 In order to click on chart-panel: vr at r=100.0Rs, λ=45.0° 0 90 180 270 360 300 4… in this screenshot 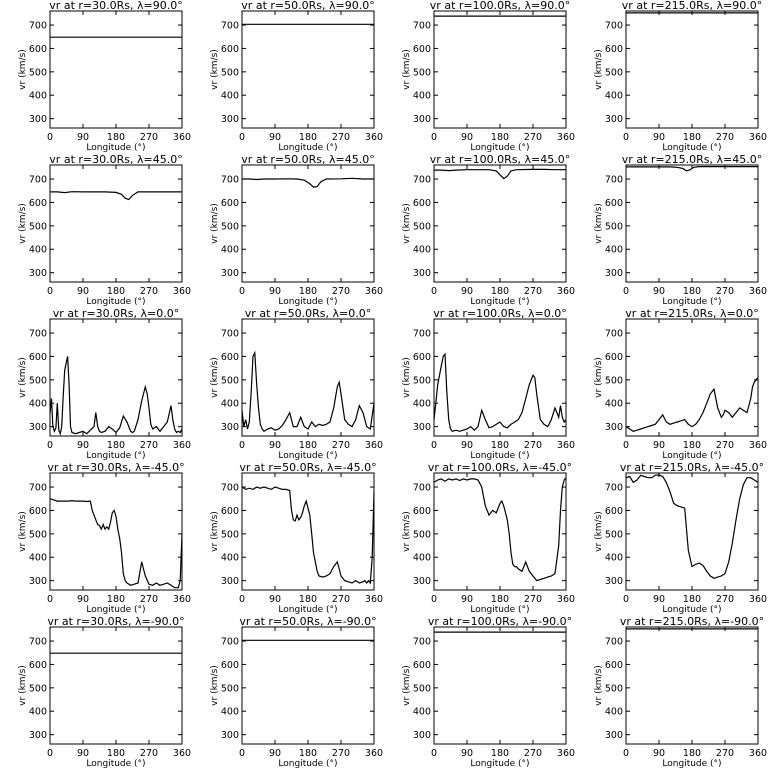, I will do `click(488, 230)`.